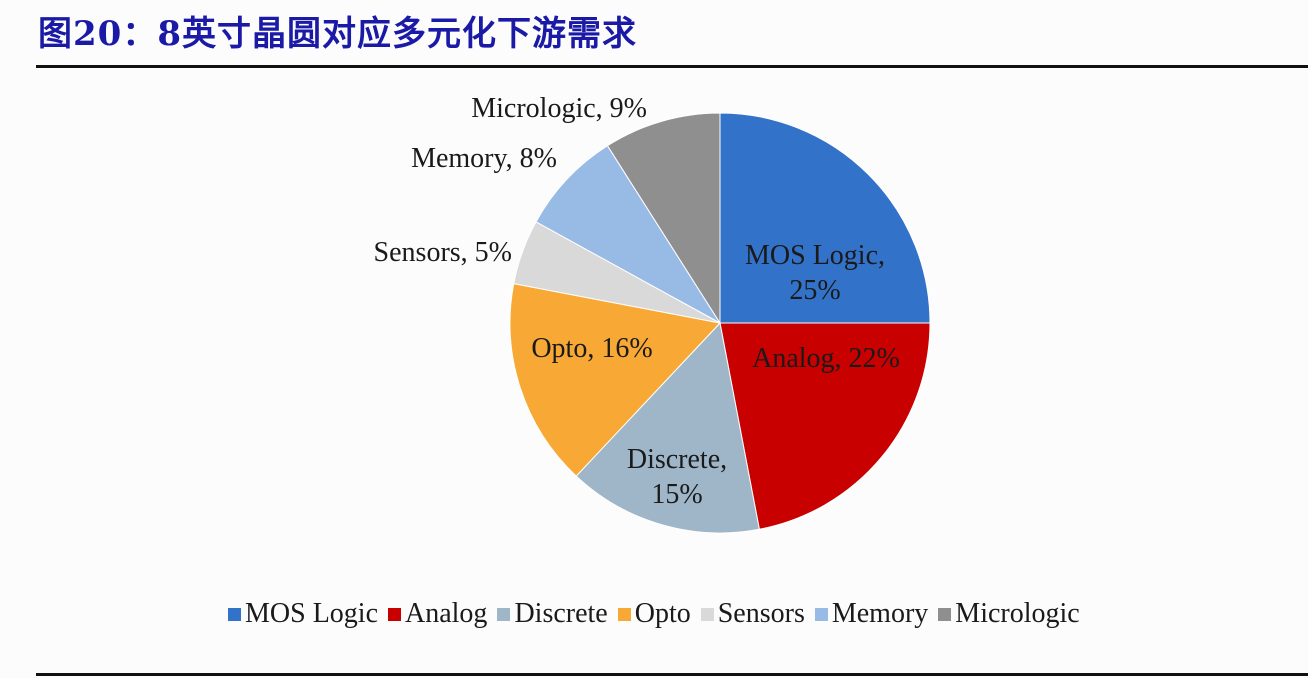  What do you see at coordinates (676, 494) in the screenshot?
I see `label-discrete-line2: 15%` at bounding box center [676, 494].